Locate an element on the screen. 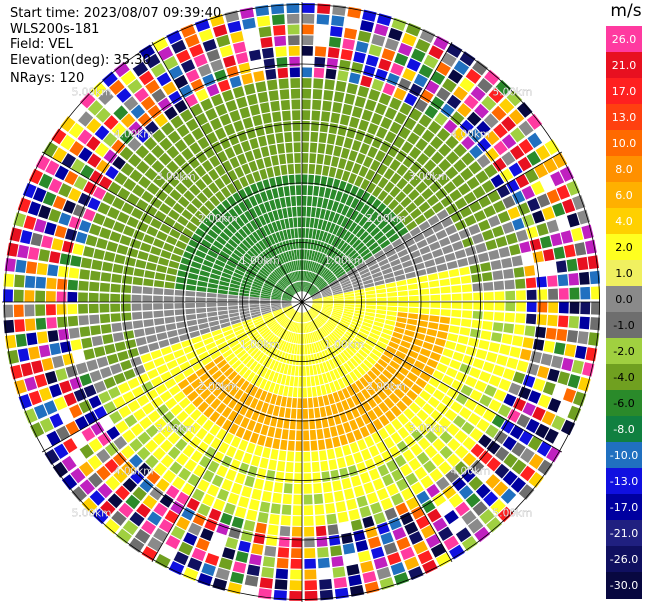  colorbar-tick-label: -1.0 is located at coordinates (624, 325).